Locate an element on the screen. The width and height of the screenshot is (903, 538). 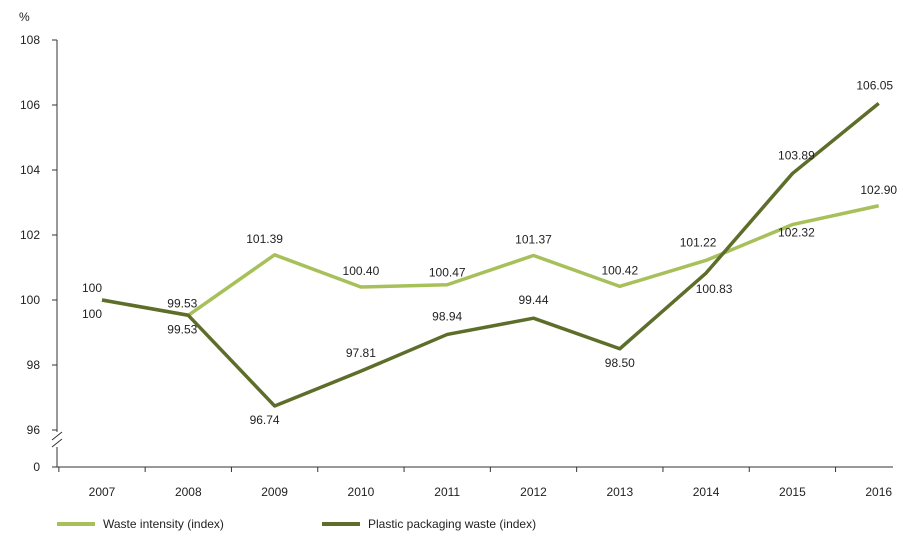
data-label-waste-intensity: 101.37 is located at coordinates (533, 239).